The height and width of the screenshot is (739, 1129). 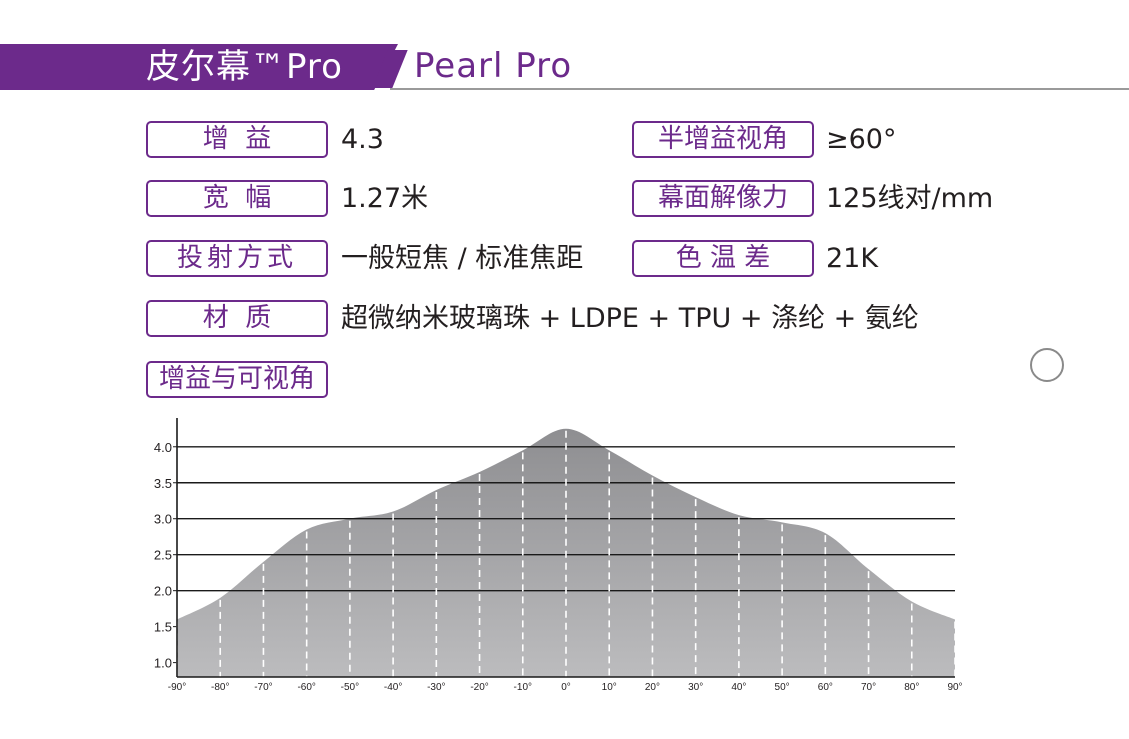 What do you see at coordinates (163, 555) in the screenshot?
I see `y-tick-label: 2.5` at bounding box center [163, 555].